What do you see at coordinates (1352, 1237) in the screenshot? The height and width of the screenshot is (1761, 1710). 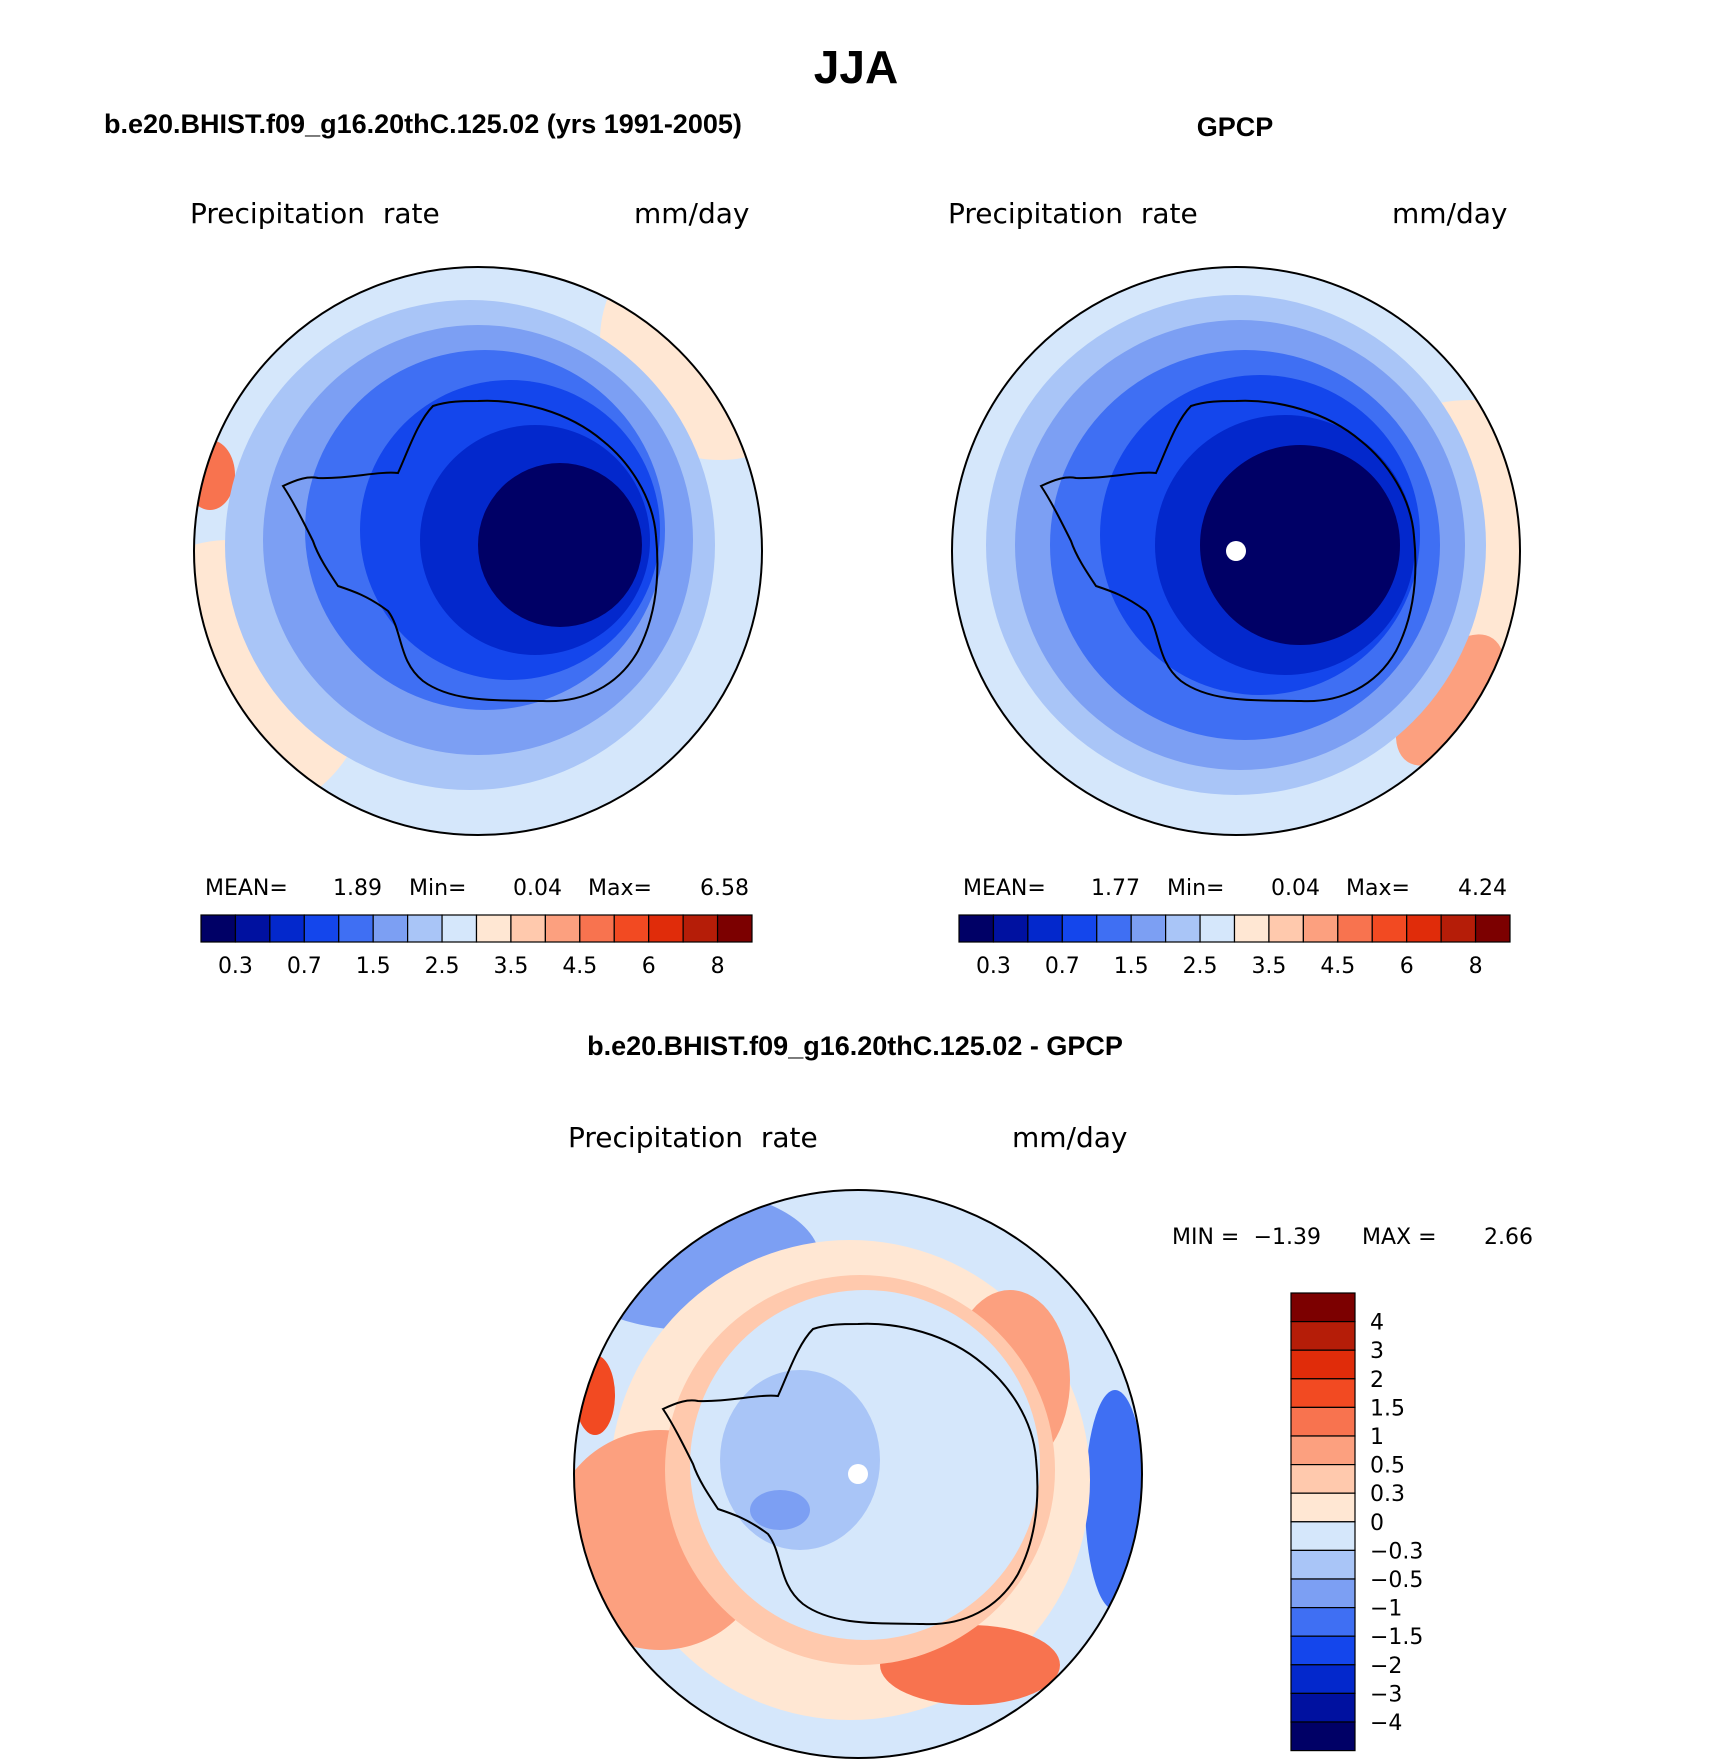 I see `panel-diff-stats: MIN = −1.39 MAX = 2.66` at bounding box center [1352, 1237].